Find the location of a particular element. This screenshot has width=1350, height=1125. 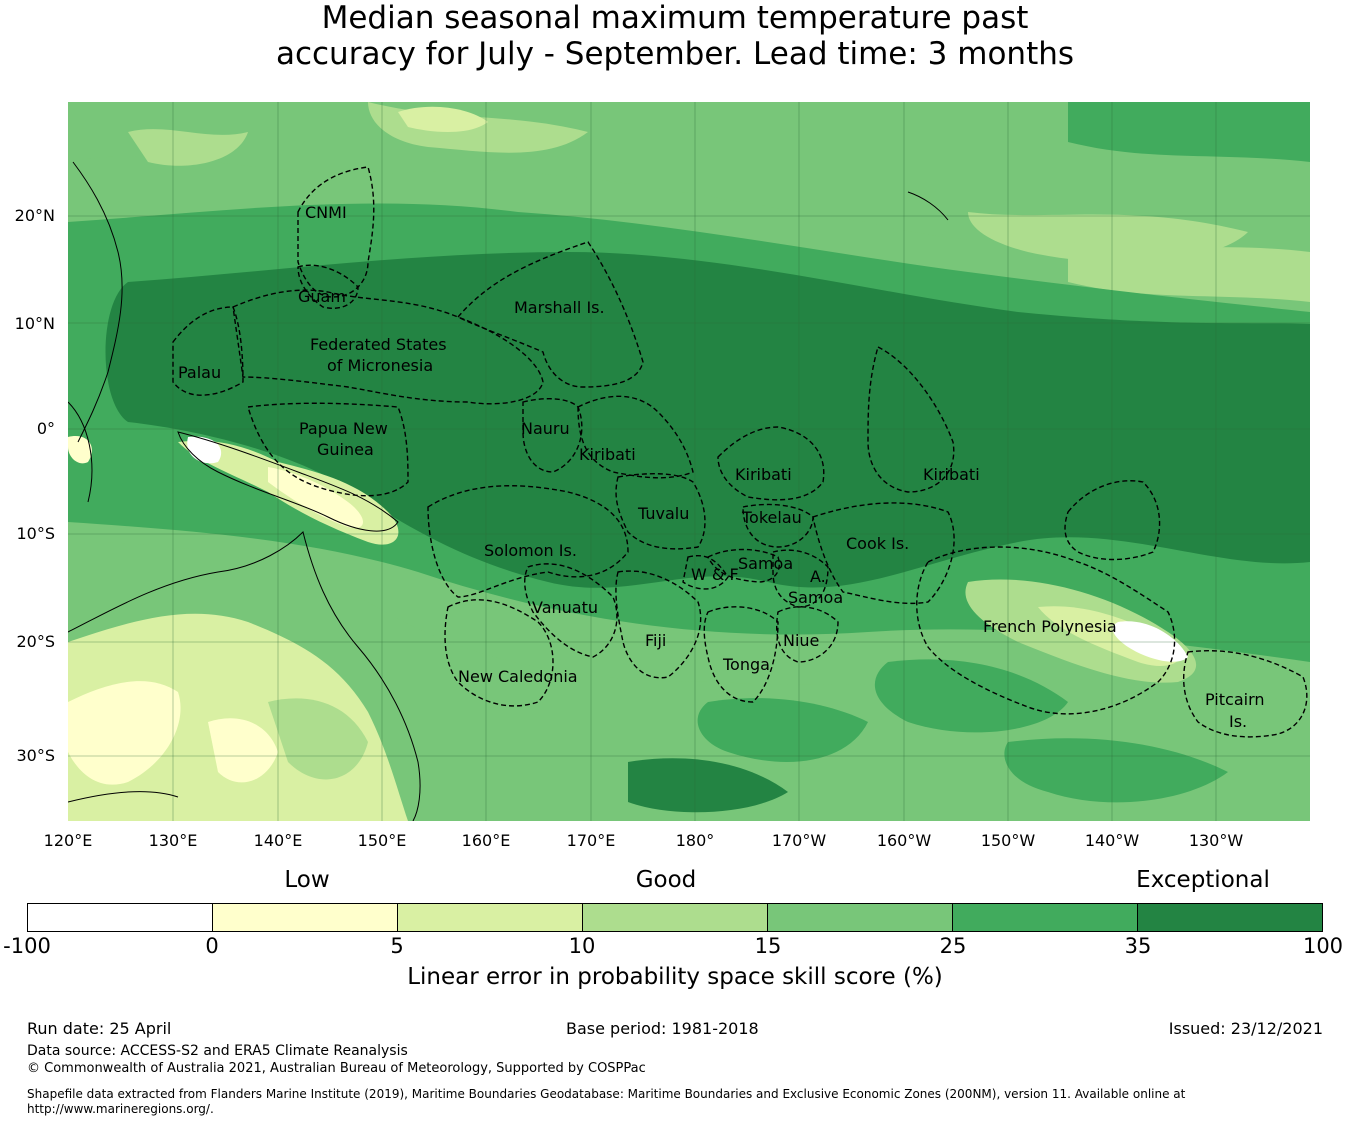

field-south-darkest is located at coordinates (708, 785).